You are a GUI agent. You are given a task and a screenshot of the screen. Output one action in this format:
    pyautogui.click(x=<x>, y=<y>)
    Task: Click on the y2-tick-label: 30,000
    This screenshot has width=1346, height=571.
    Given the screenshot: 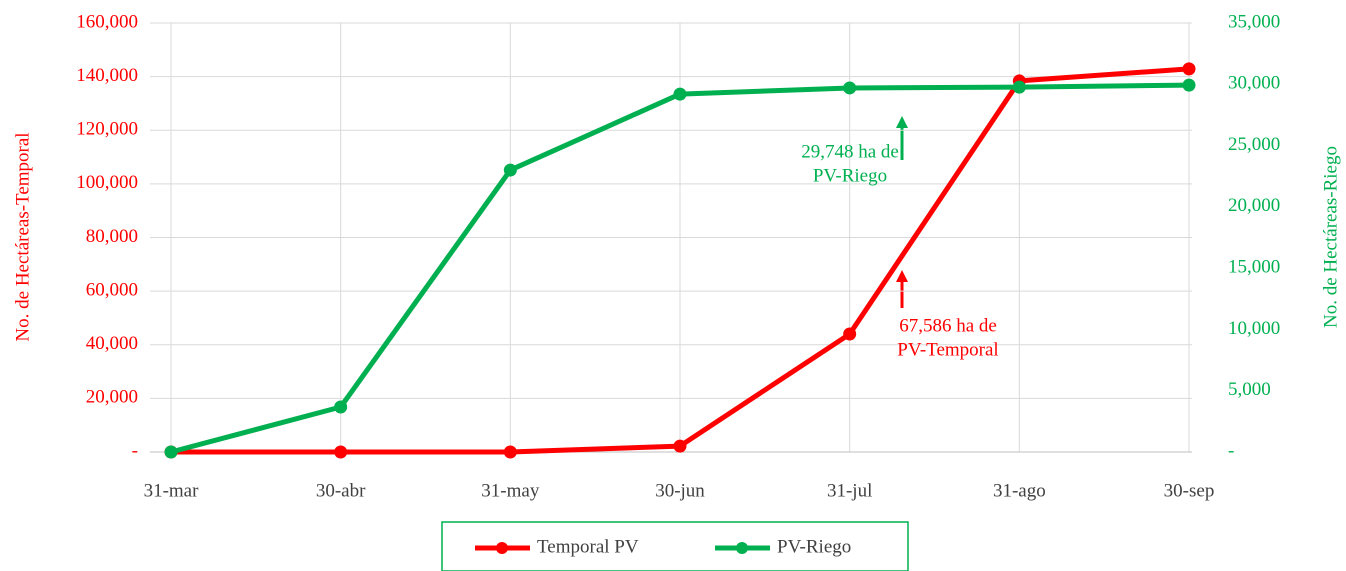 What is the action you would take?
    pyautogui.click(x=1254, y=83)
    